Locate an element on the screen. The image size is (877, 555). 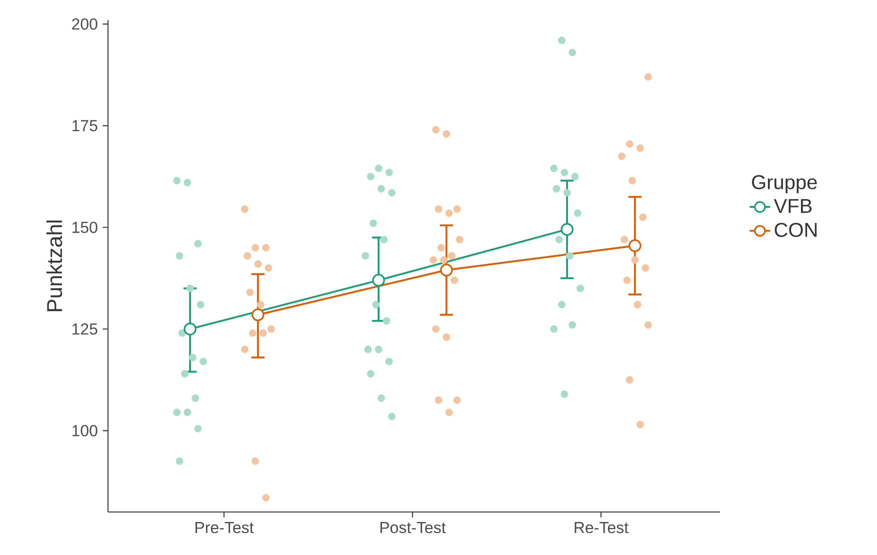
y-tick-label: 125 is located at coordinates (85, 329).